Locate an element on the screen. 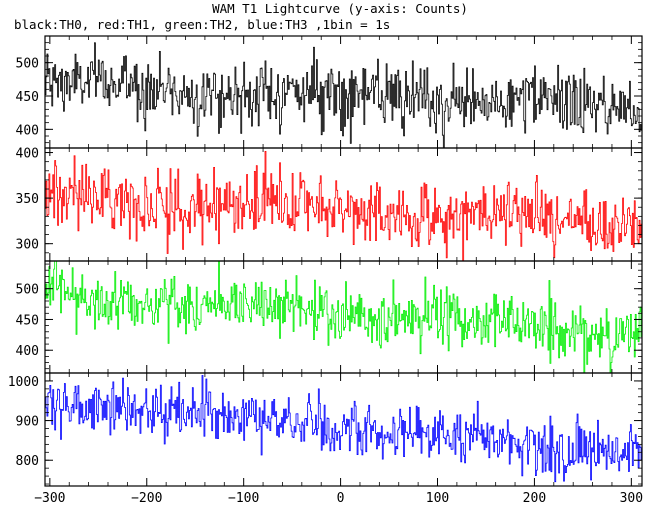 Image resolution: width=650 pixels, height=505 pixels. x-tick-label: −100 is located at coordinates (243, 498).